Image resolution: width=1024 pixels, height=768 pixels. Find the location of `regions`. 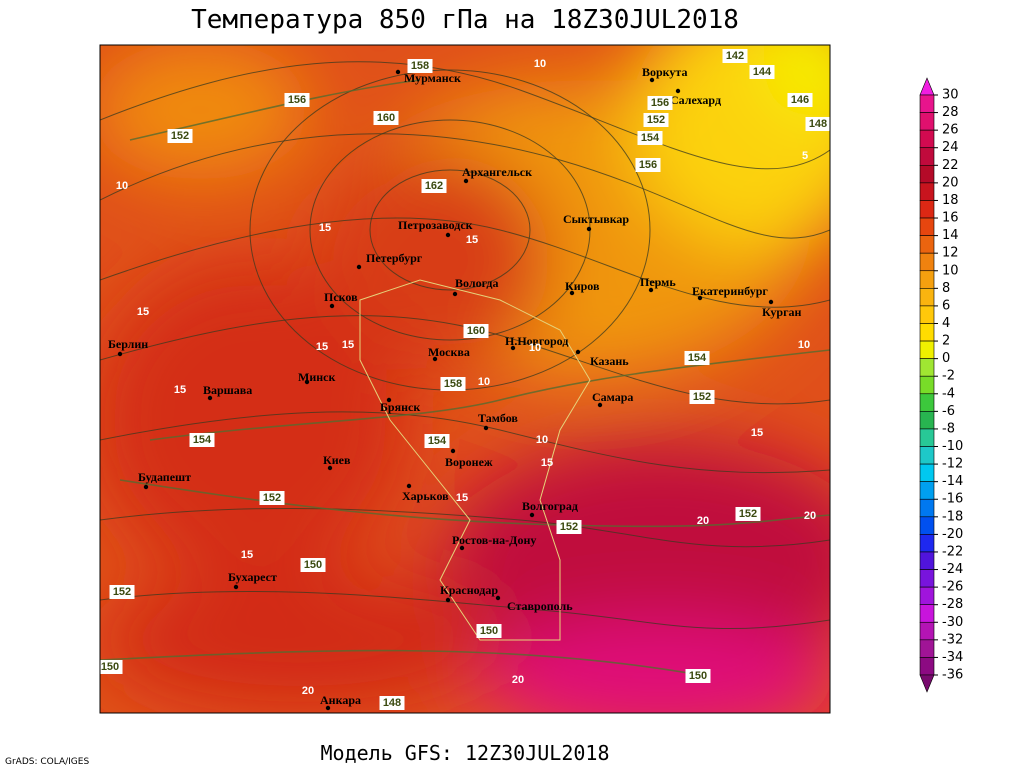

regions is located at coordinates (475, 460).